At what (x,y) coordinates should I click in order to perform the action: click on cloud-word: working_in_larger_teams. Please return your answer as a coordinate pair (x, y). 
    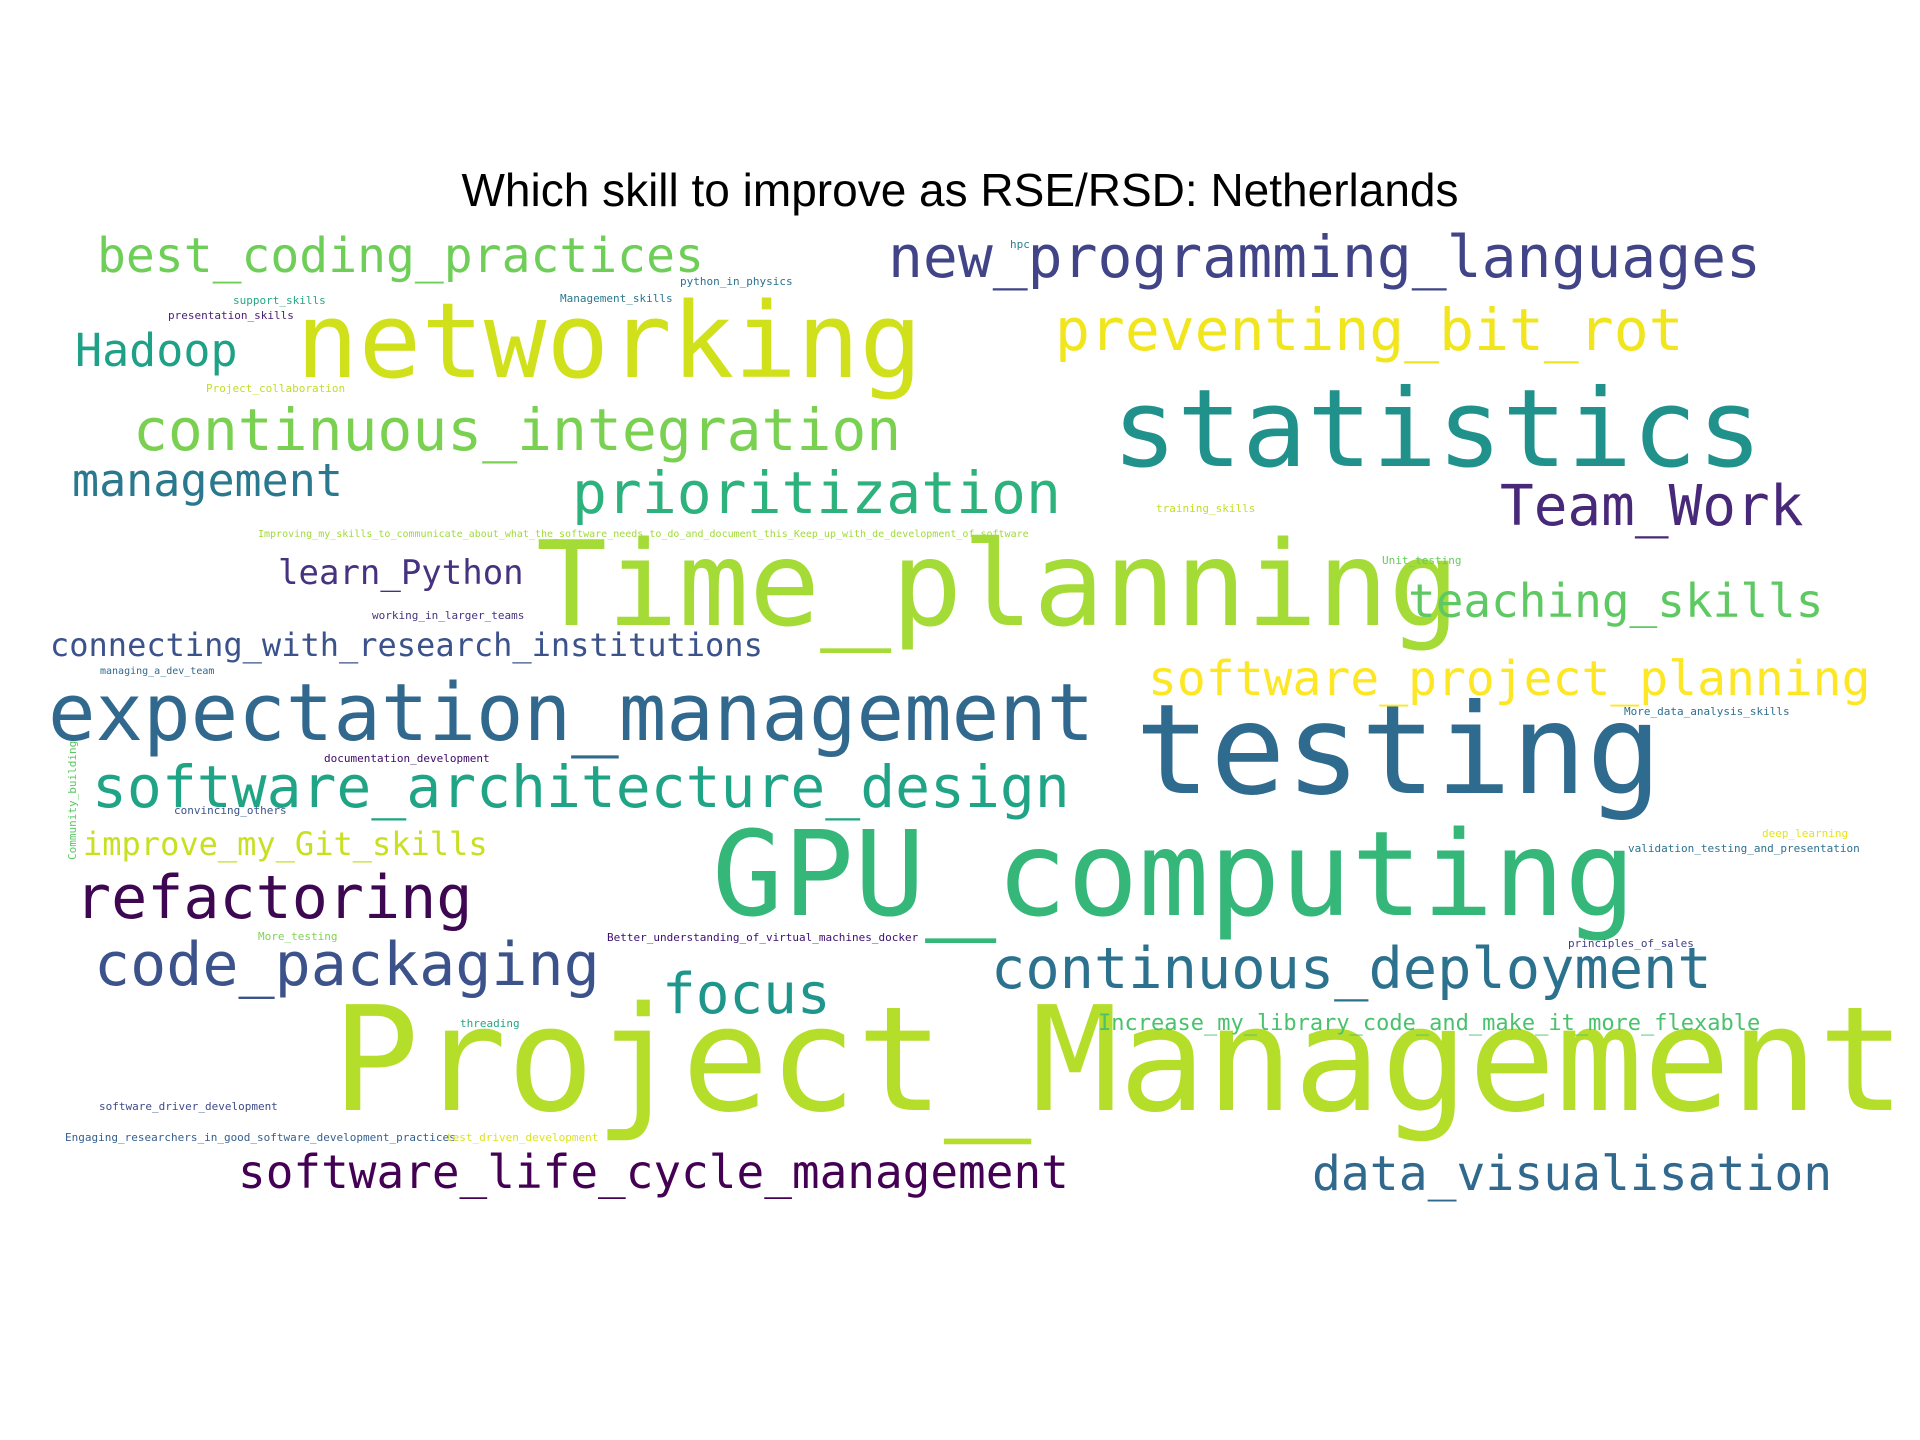
    Looking at the image, I should click on (448, 615).